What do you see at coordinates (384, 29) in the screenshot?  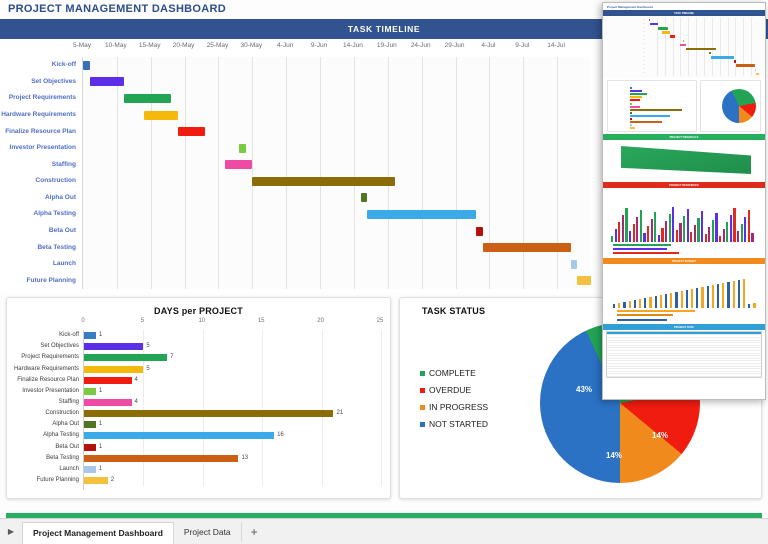 I see `task-timeline-band: TASK TIMELINE` at bounding box center [384, 29].